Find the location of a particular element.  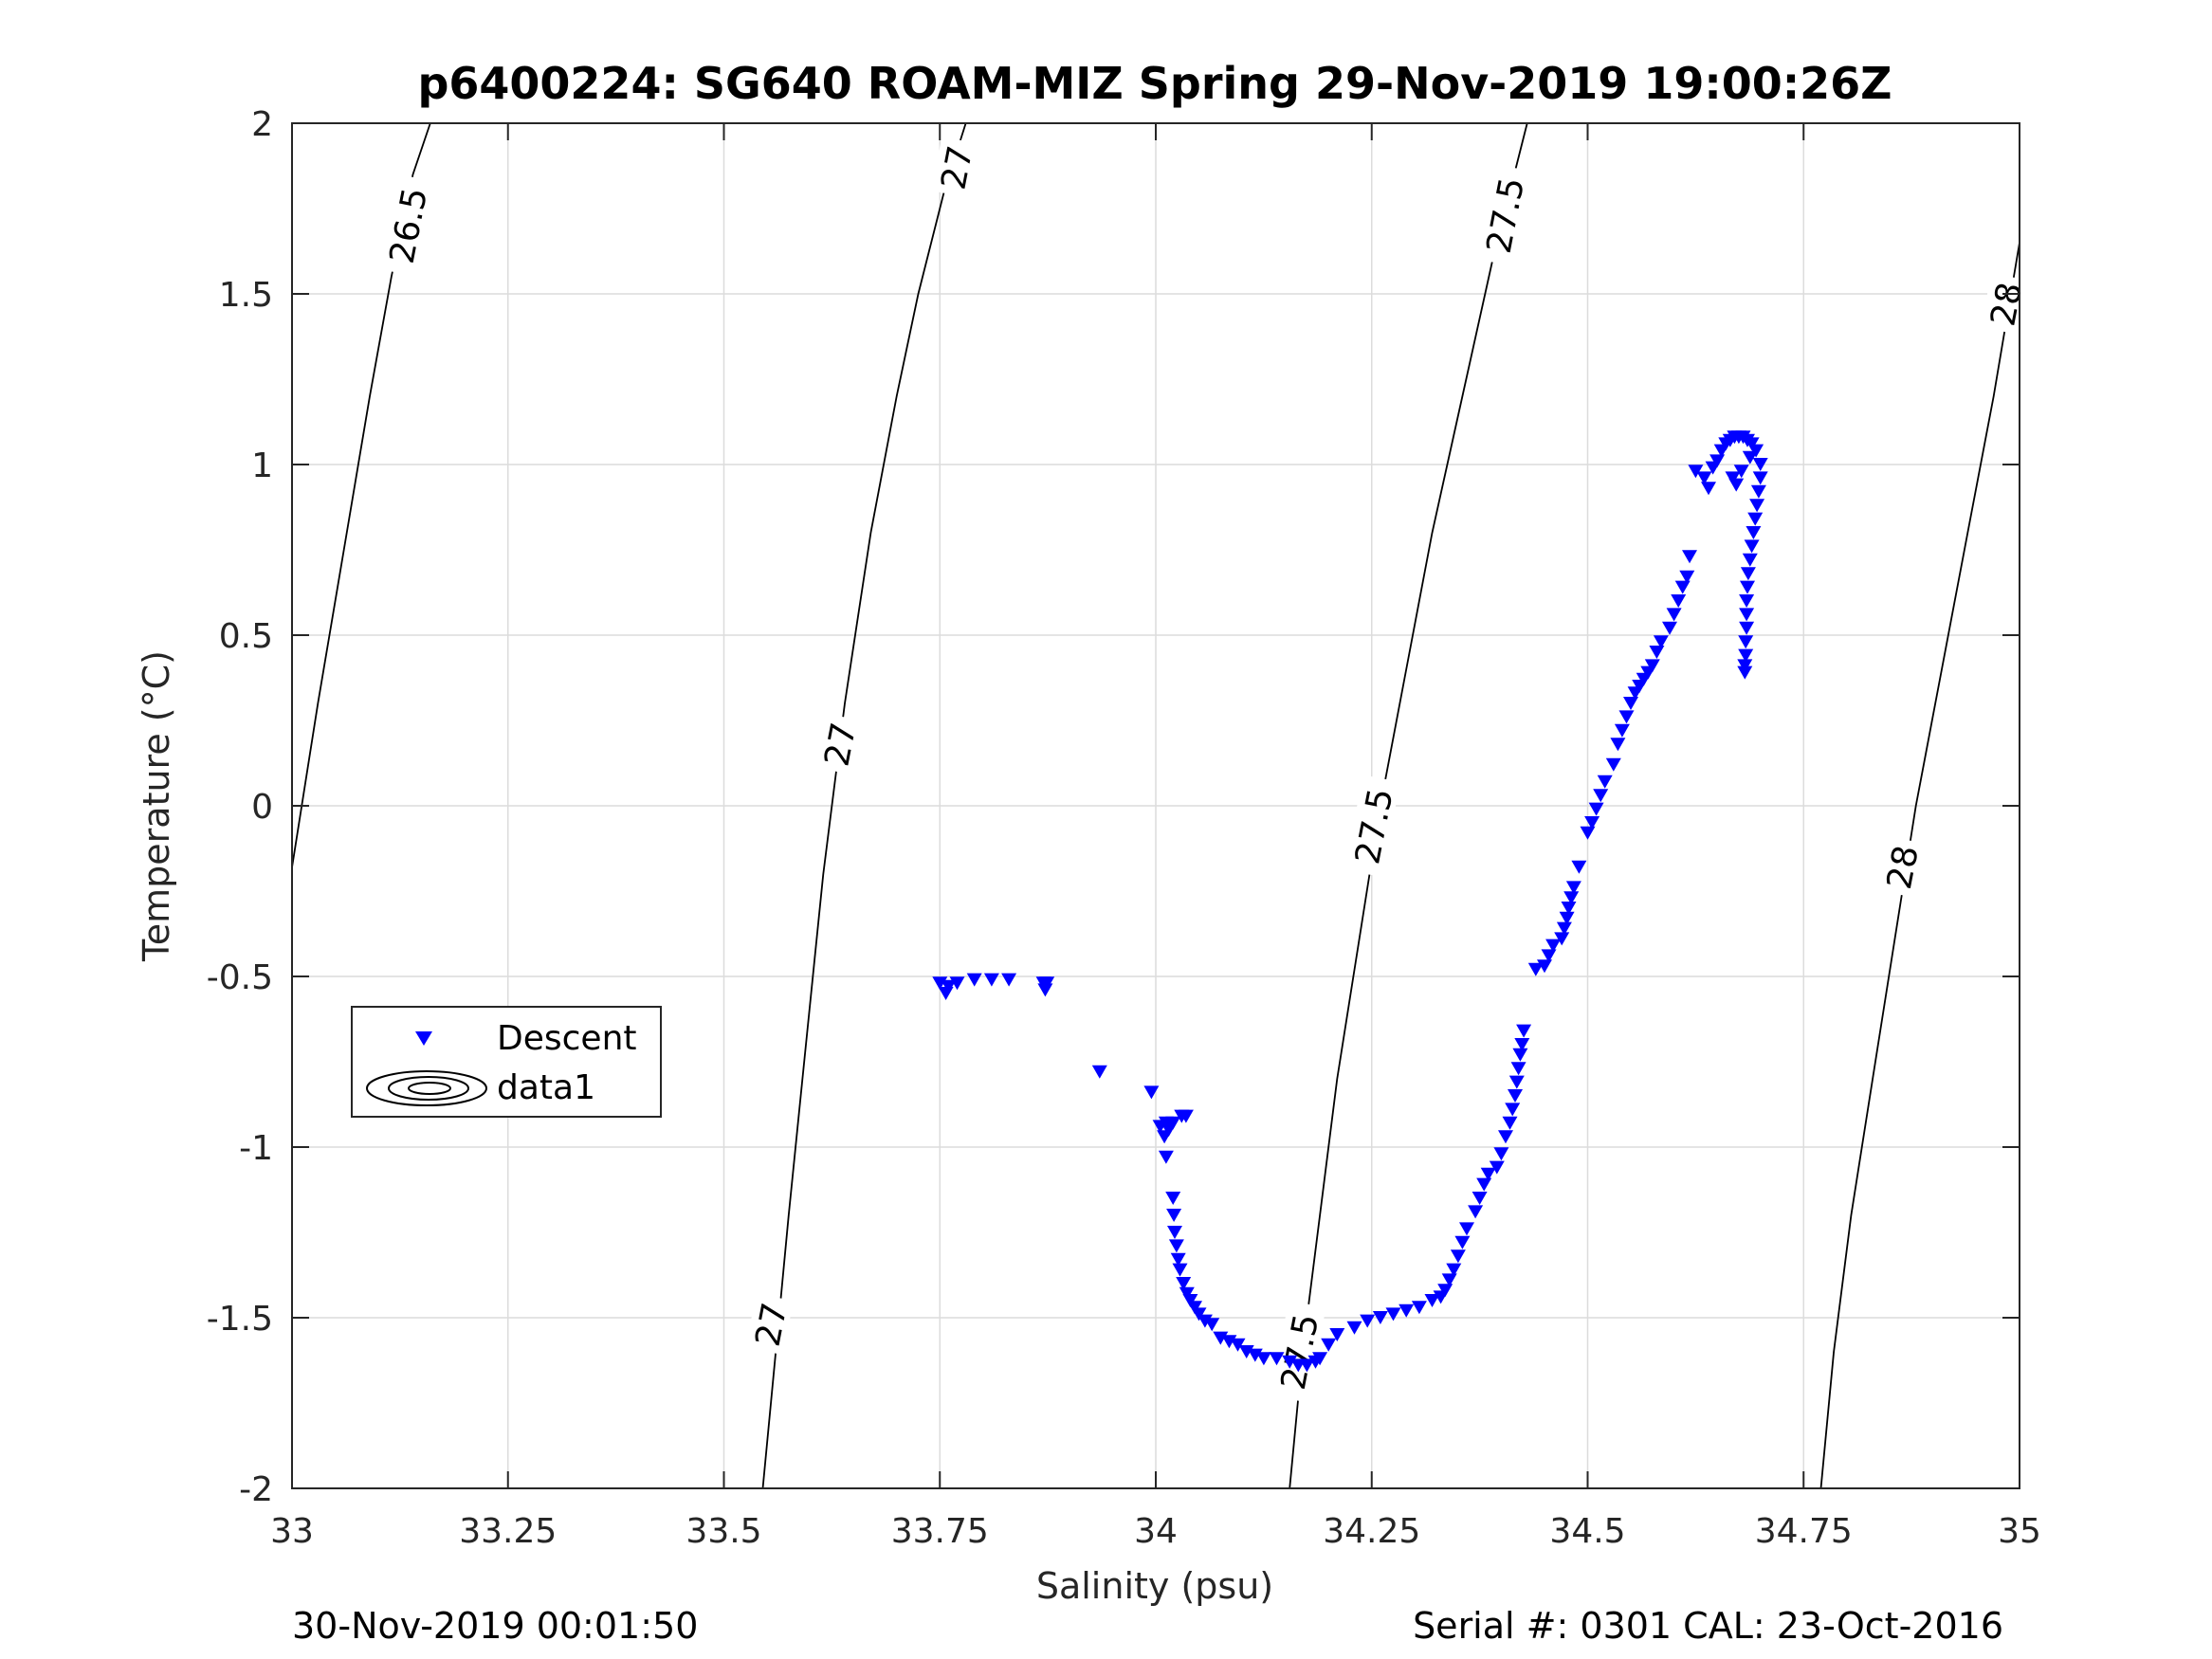

x-tick-label: 34.25 is located at coordinates (1371, 1531).